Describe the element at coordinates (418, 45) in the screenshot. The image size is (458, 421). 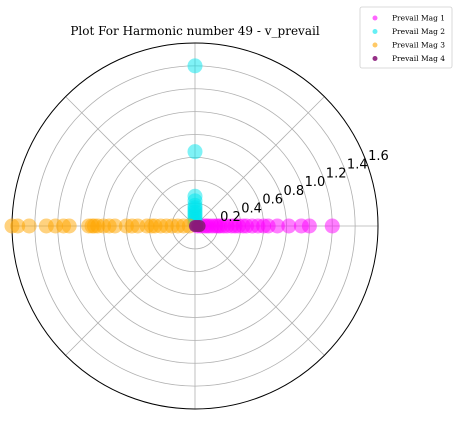
I see `legend-label-3: Prevail Mag 3` at that location.